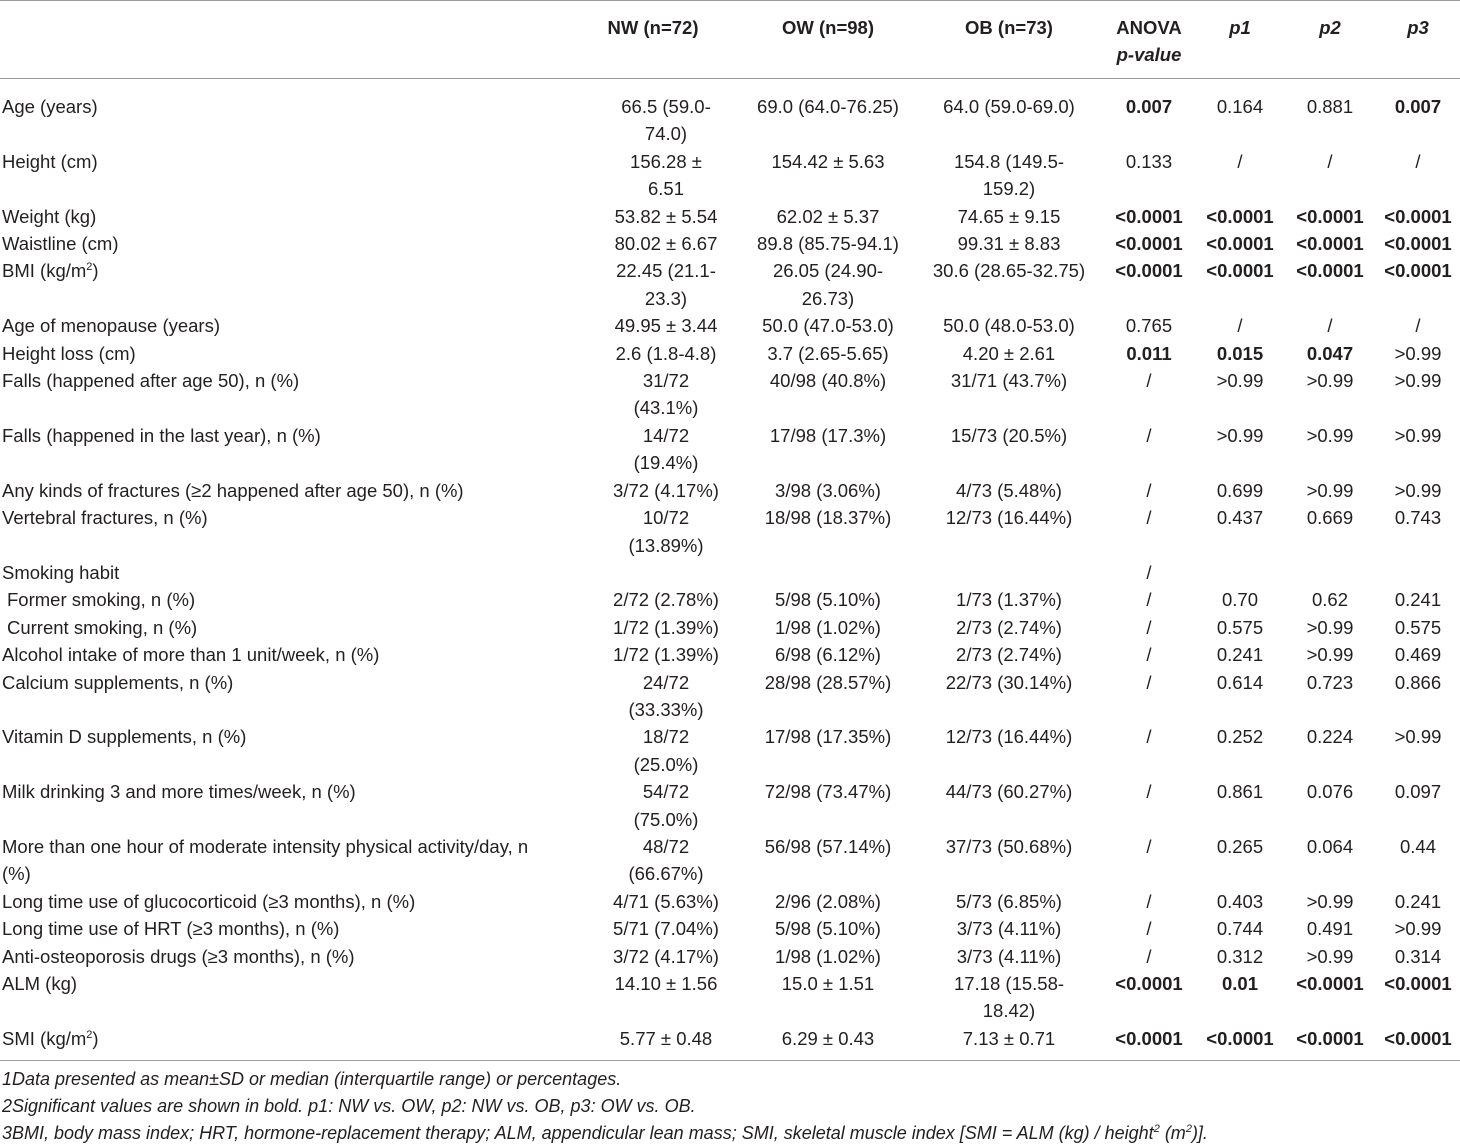  I want to click on table-cell: 0.007, so click(1149, 106).